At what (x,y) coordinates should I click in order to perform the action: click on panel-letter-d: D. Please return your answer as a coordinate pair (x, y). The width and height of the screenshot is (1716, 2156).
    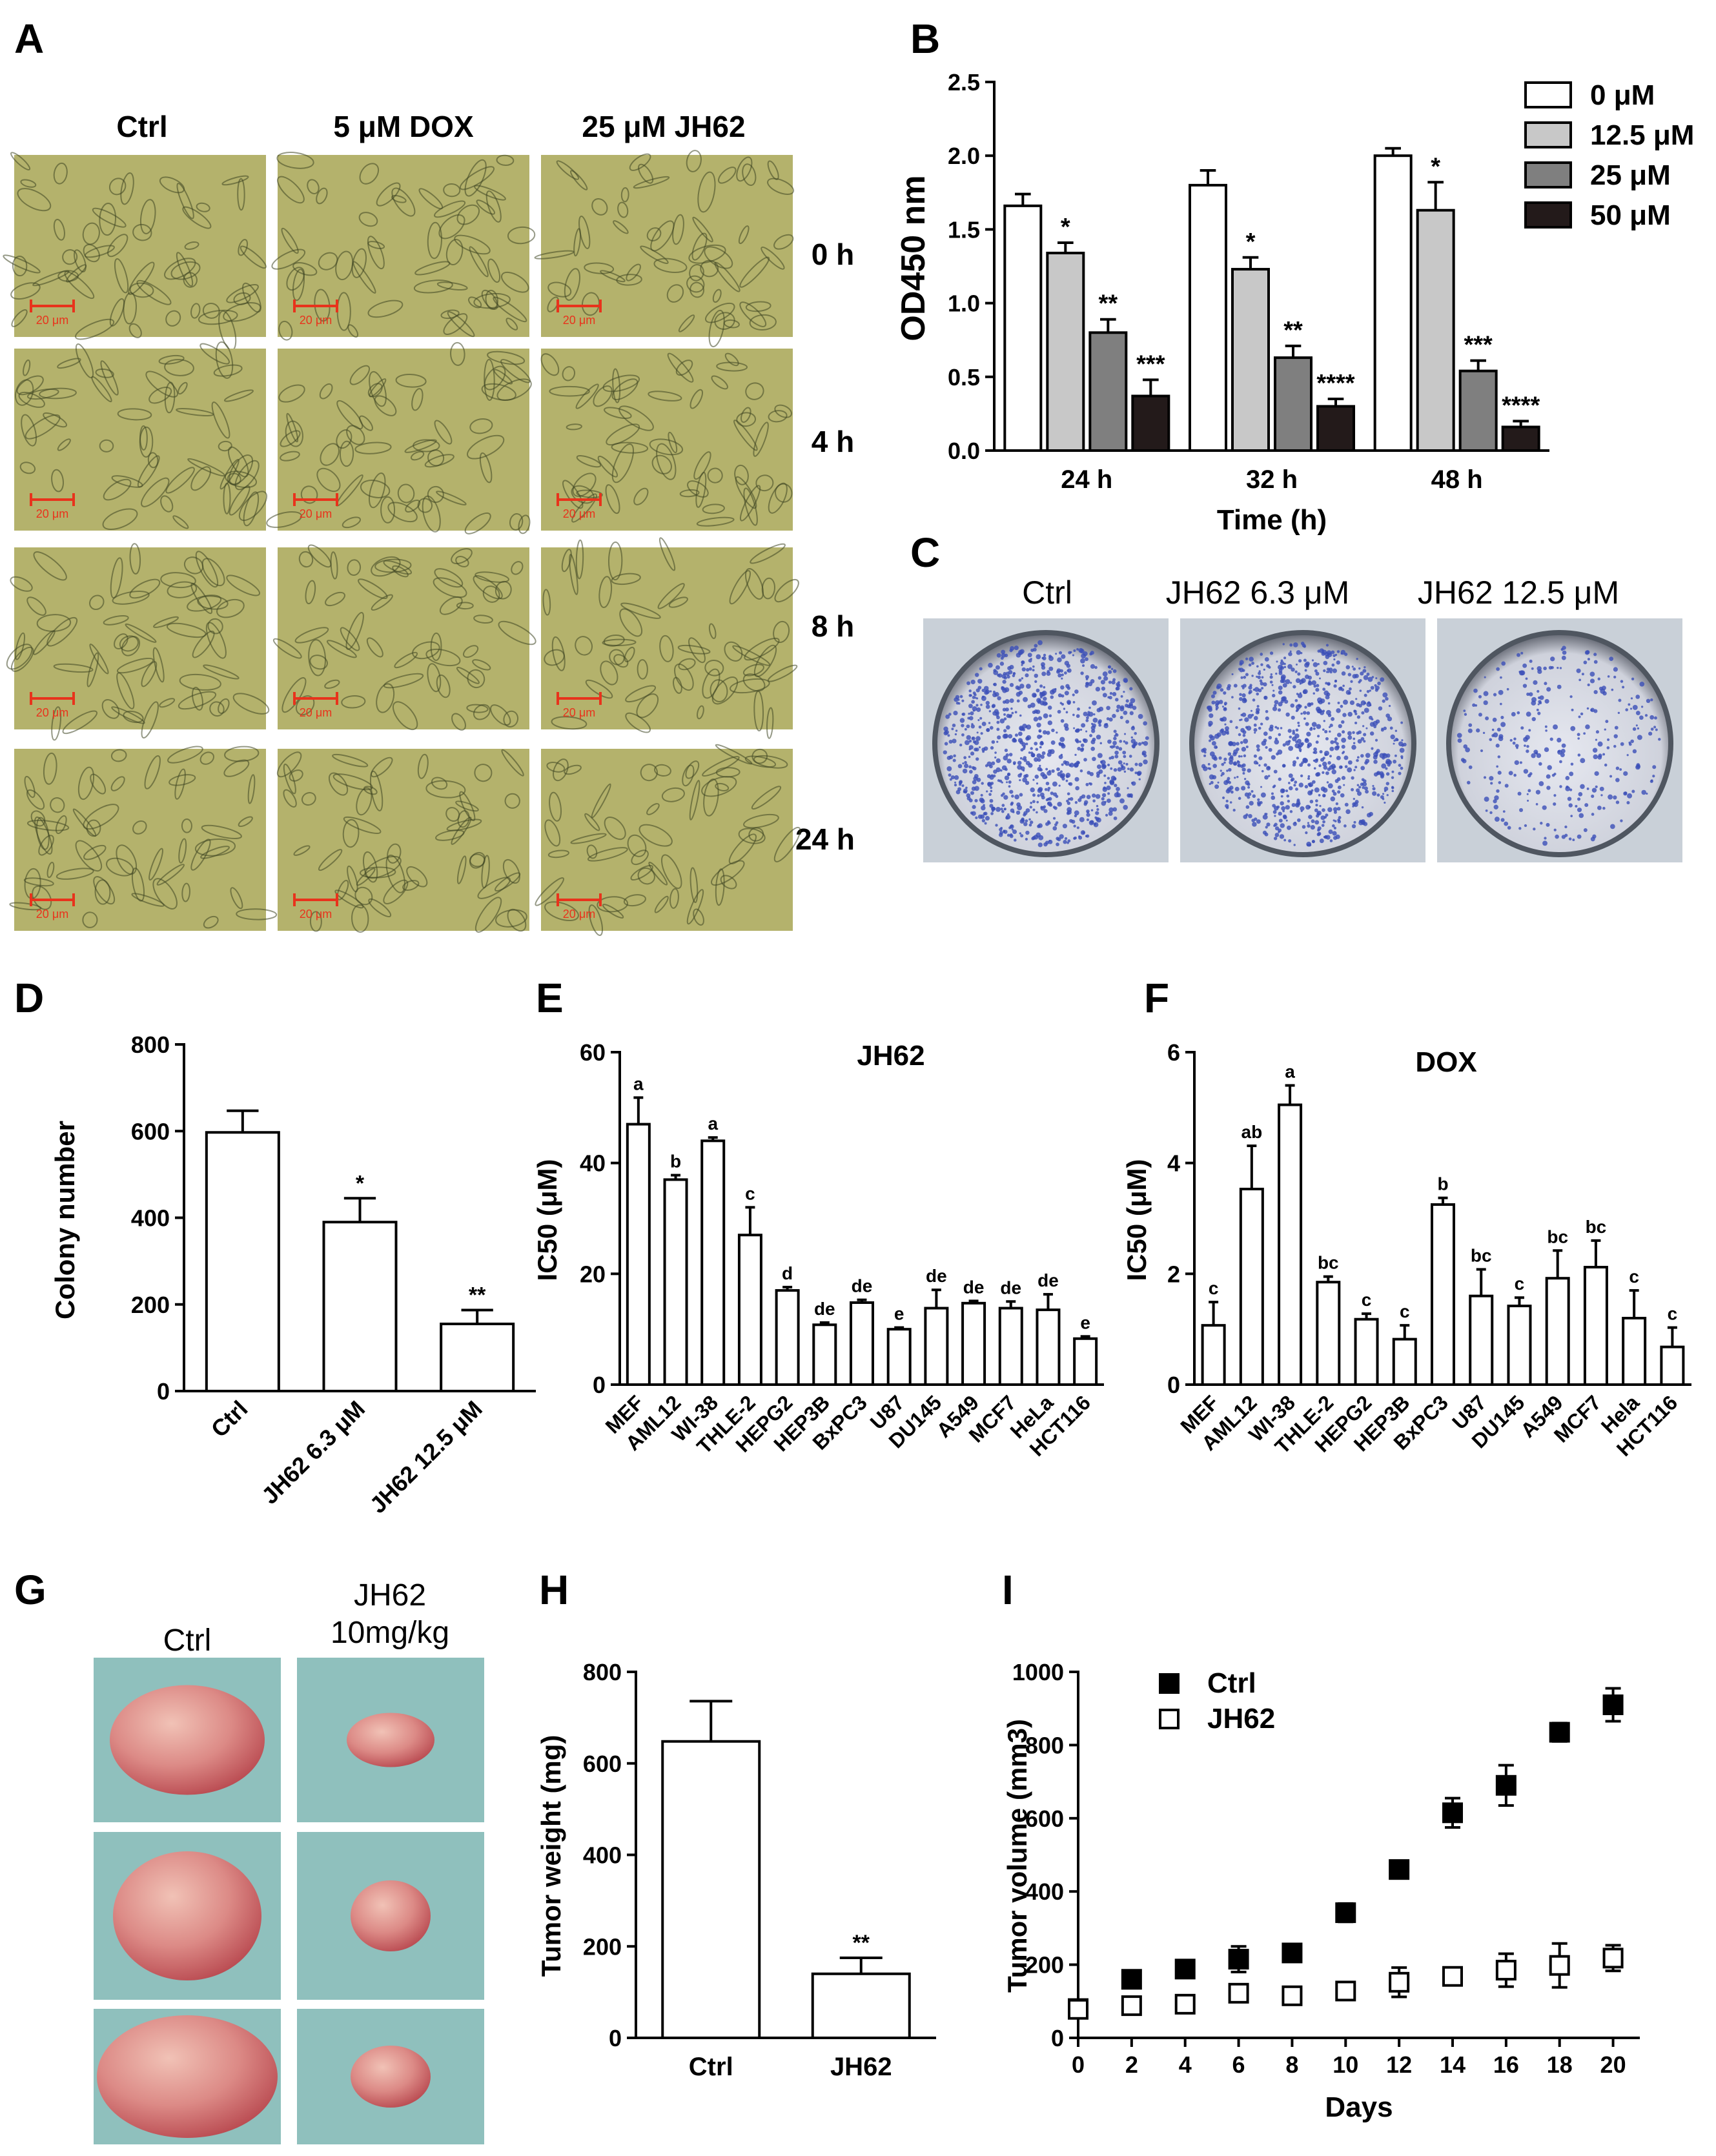
    Looking at the image, I should click on (29, 998).